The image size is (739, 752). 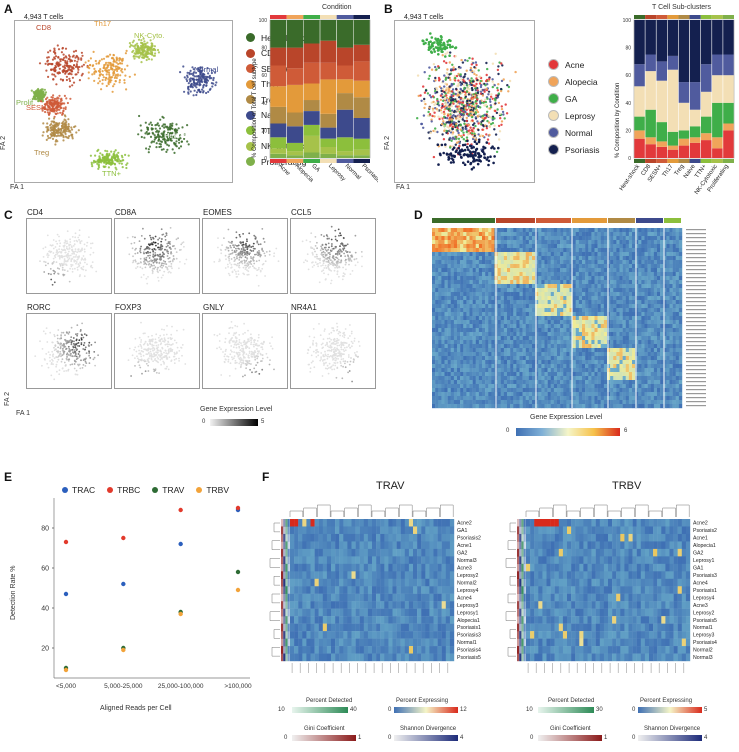 What do you see at coordinates (214, 307) in the screenshot?
I see `gene-label: GNLY` at bounding box center [214, 307].